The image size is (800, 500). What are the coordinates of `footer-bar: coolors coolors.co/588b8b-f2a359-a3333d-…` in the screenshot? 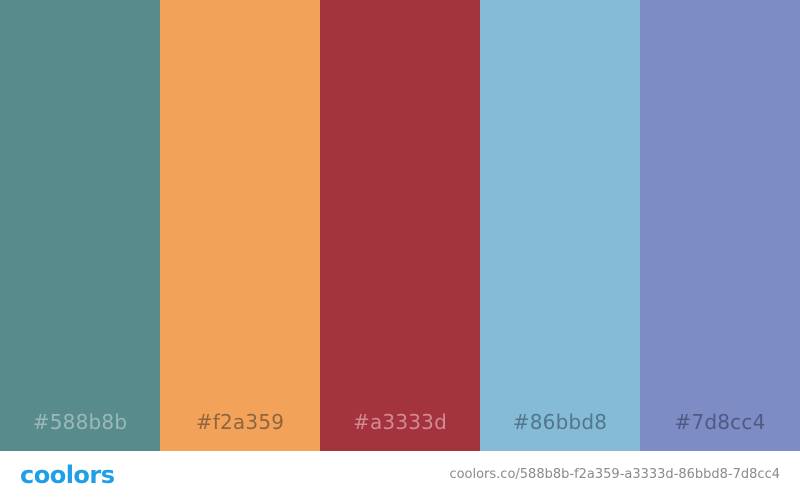 It's located at (400, 475).